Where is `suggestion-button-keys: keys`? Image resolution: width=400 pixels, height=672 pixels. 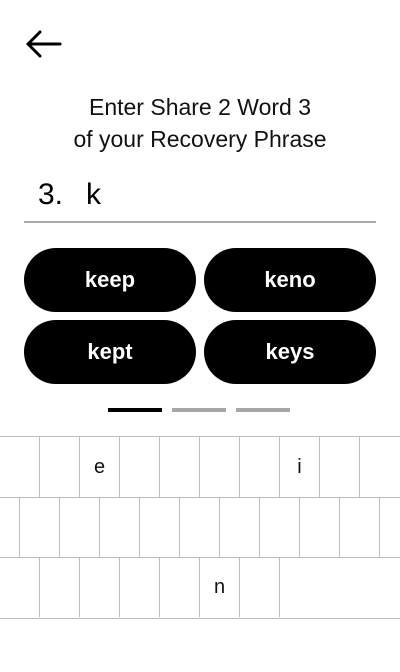 suggestion-button-keys: keys is located at coordinates (290, 352).